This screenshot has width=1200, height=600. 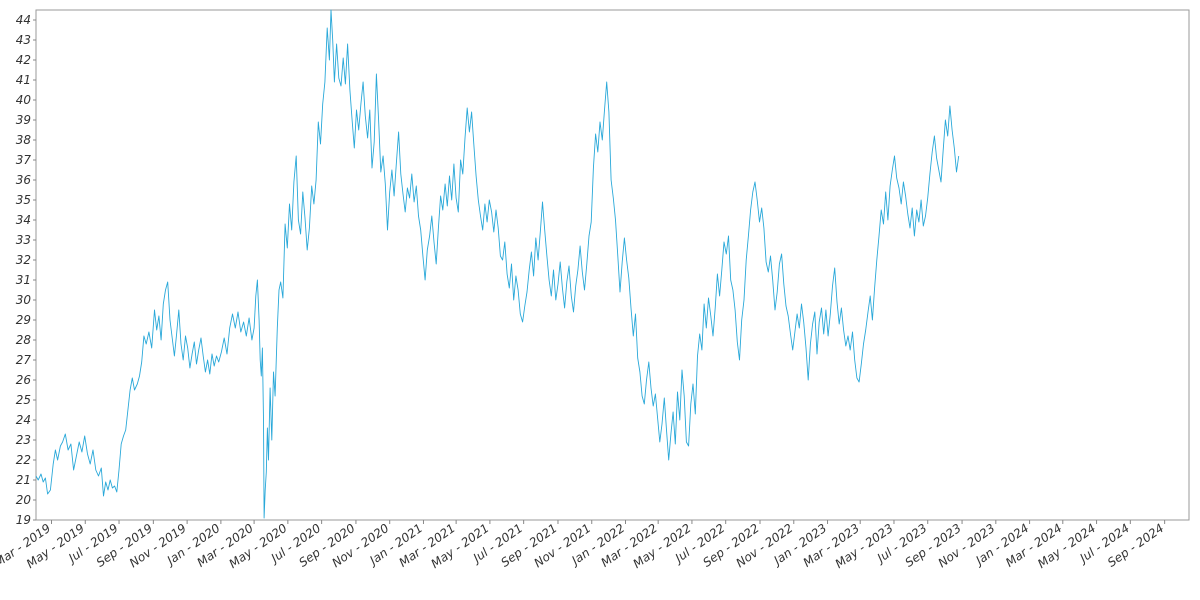 I want to click on y-tick-label: 41, so click(x=23, y=80).